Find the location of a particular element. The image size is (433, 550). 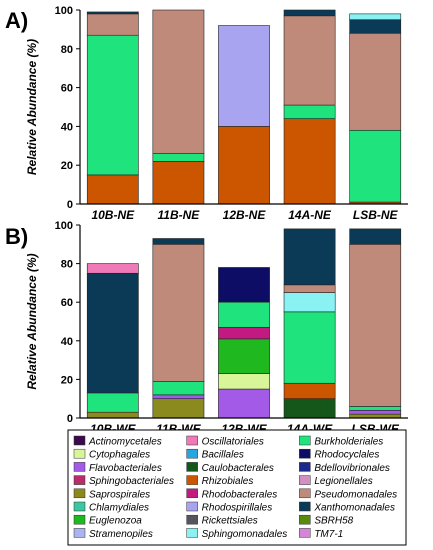

legend-item-bdellovibrionales: Bdellovibrionales is located at coordinates (344, 468).